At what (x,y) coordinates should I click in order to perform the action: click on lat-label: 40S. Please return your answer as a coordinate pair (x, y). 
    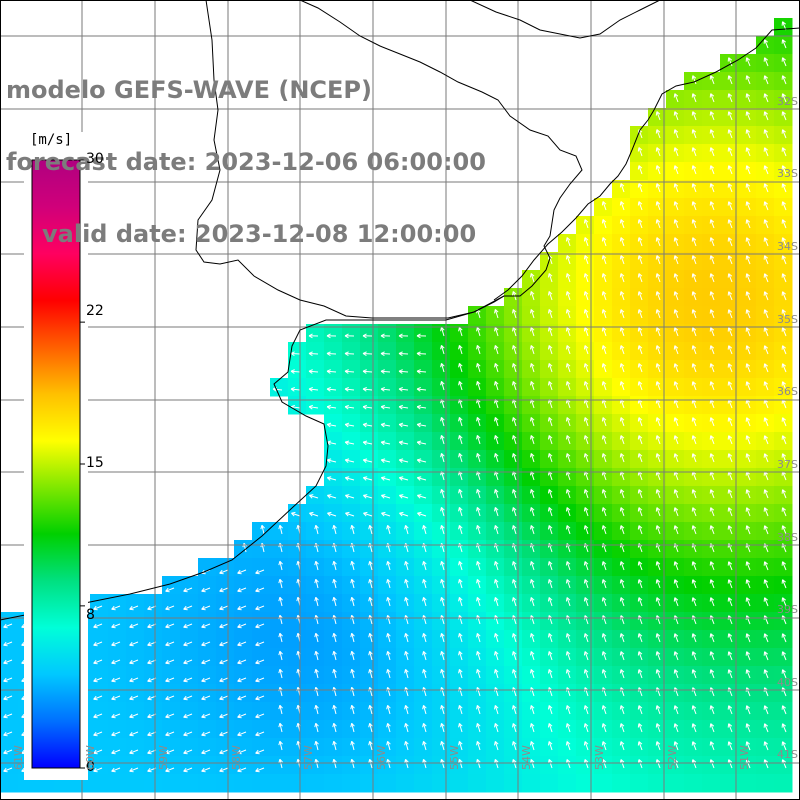
    Looking at the image, I should click on (787, 682).